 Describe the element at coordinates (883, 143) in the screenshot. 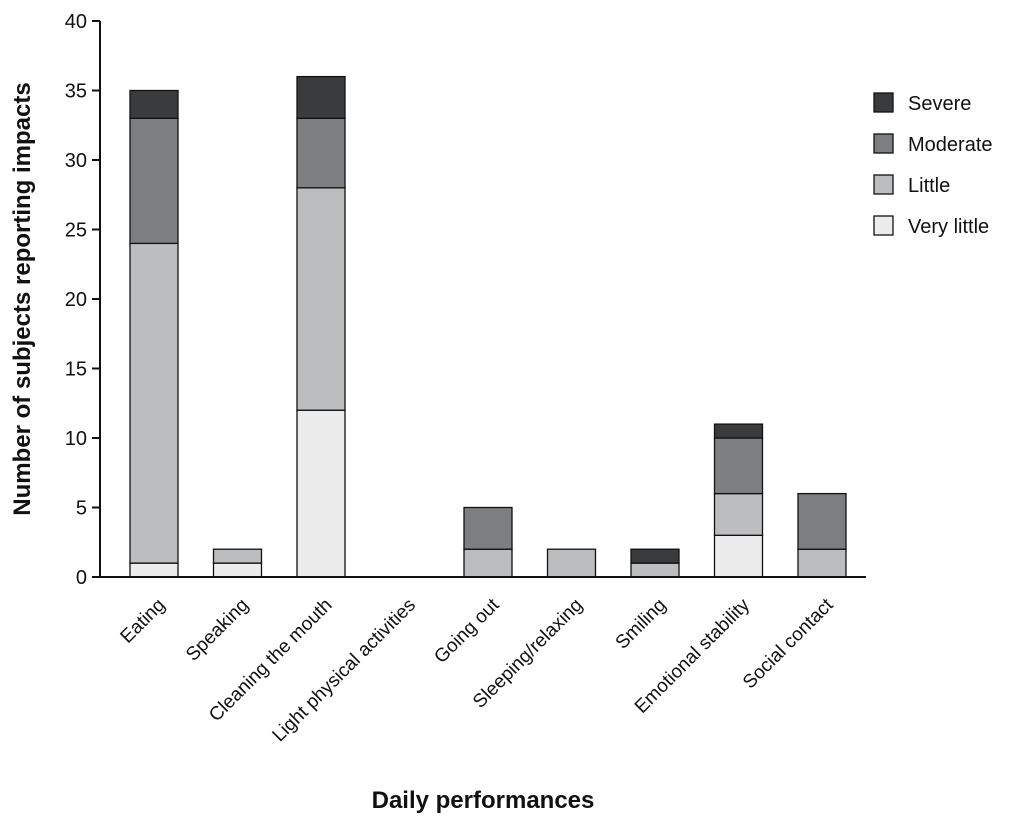

I see `legend-swatch-moderate` at that location.